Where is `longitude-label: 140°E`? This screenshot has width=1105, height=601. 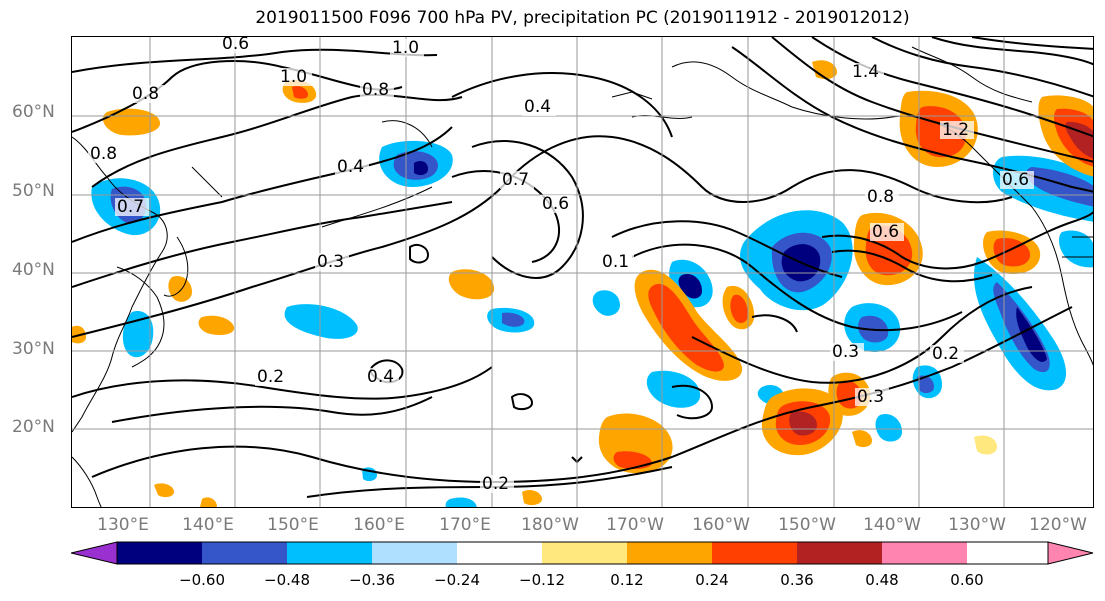 longitude-label: 140°E is located at coordinates (208, 525).